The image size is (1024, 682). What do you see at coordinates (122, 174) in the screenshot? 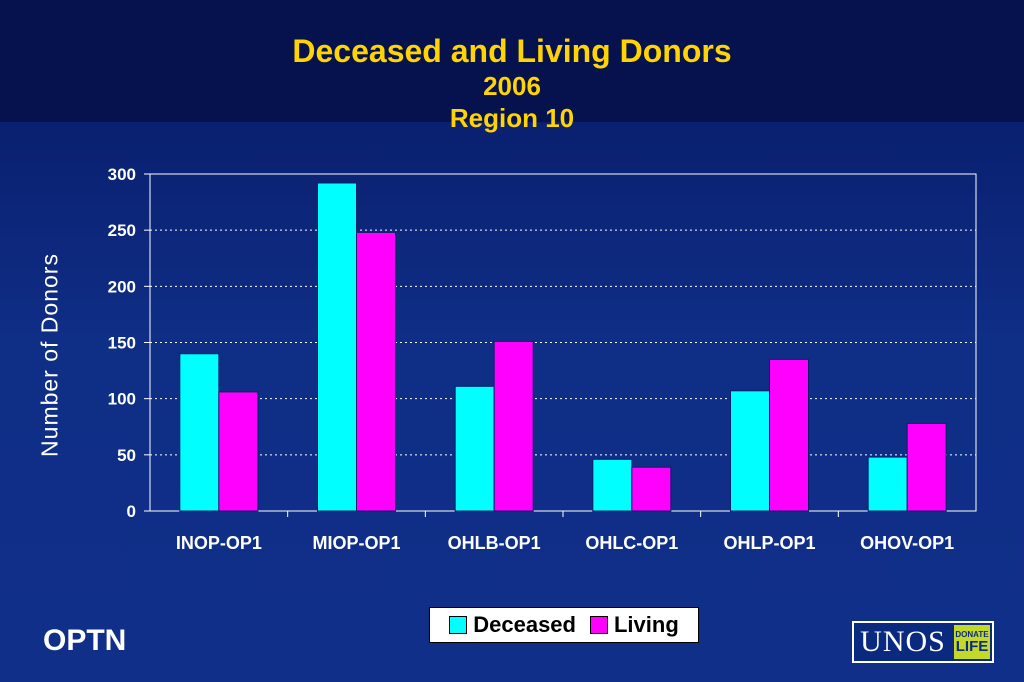
I see `y-tick-label: 300` at bounding box center [122, 174].